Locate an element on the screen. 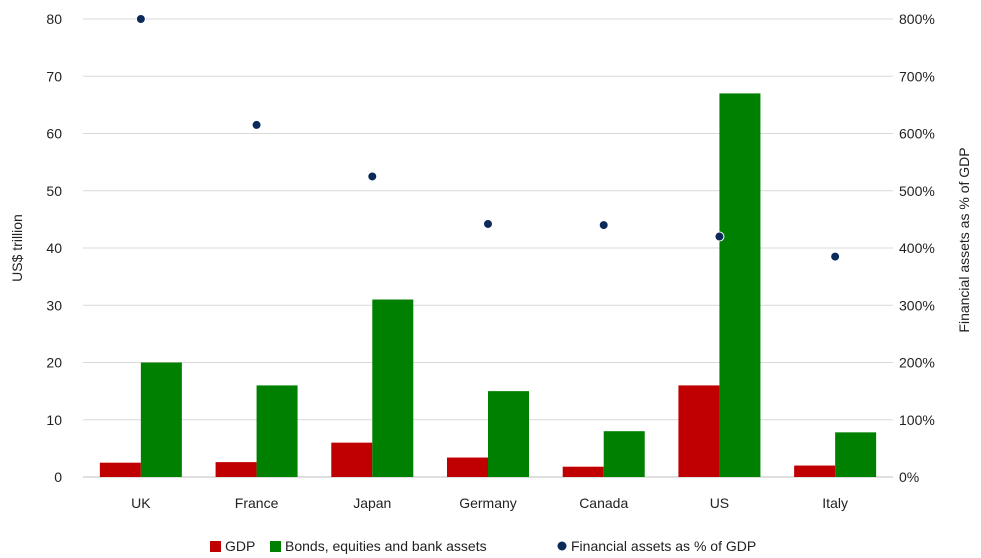 This screenshot has height=558, width=981. y2-tick-label: 700% is located at coordinates (917, 76).